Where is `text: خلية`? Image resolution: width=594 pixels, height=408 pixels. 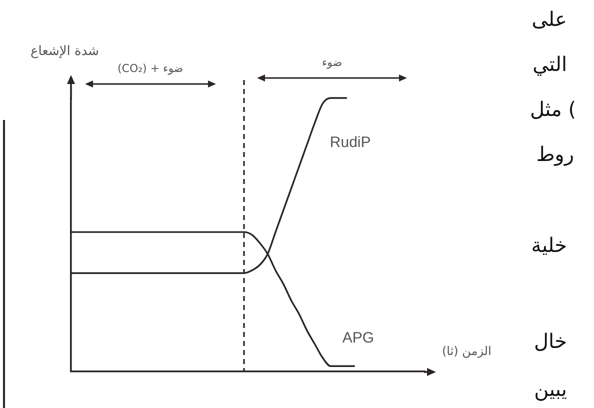
text: خلية is located at coordinates (549, 244).